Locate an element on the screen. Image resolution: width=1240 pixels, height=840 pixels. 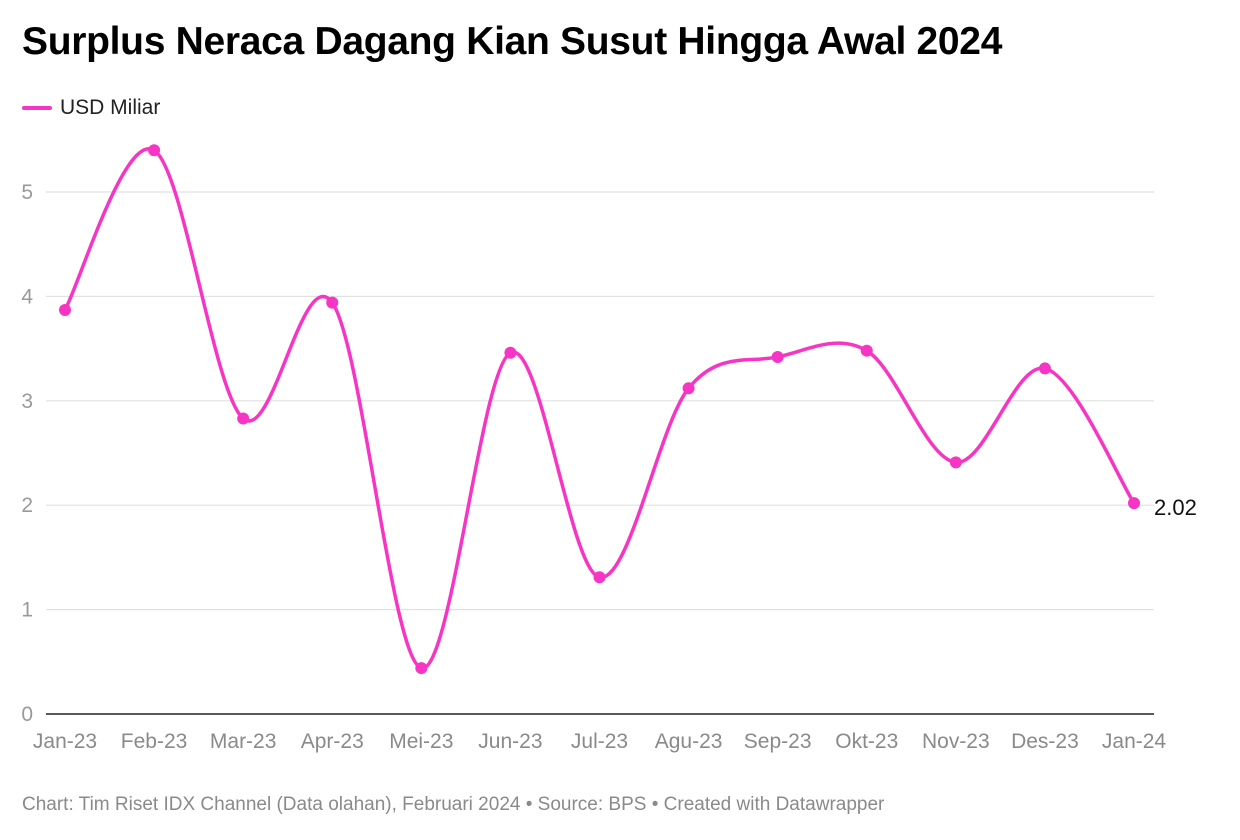
x-tick-label: Sep-23 is located at coordinates (778, 741).